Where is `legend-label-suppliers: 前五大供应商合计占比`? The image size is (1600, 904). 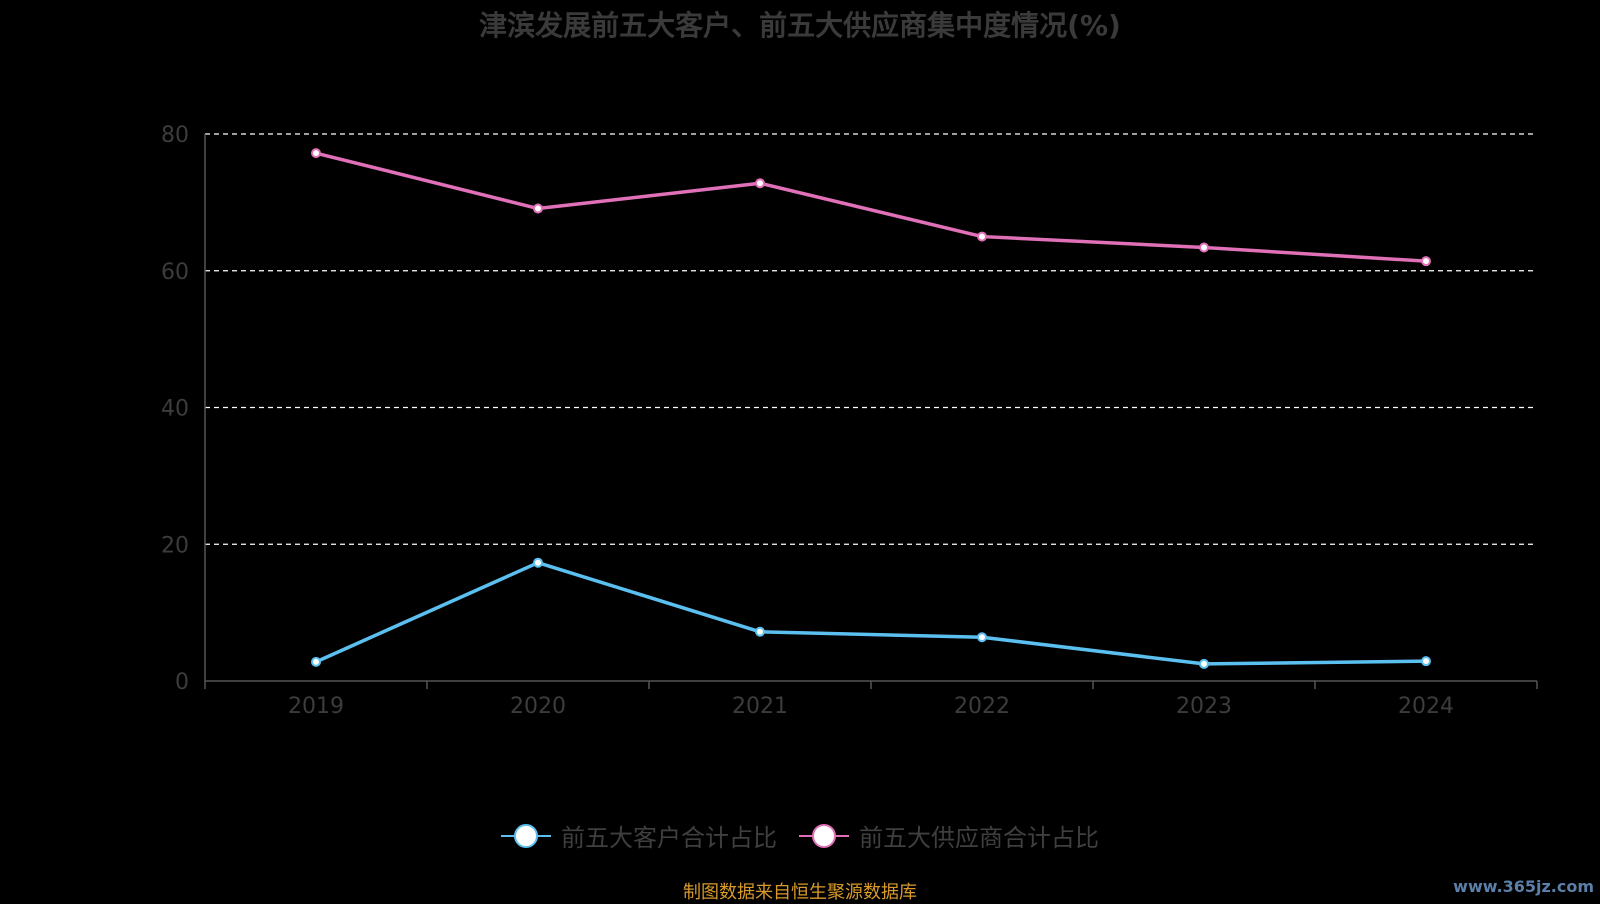 legend-label-suppliers: 前五大供应商合计占比 is located at coordinates (979, 838).